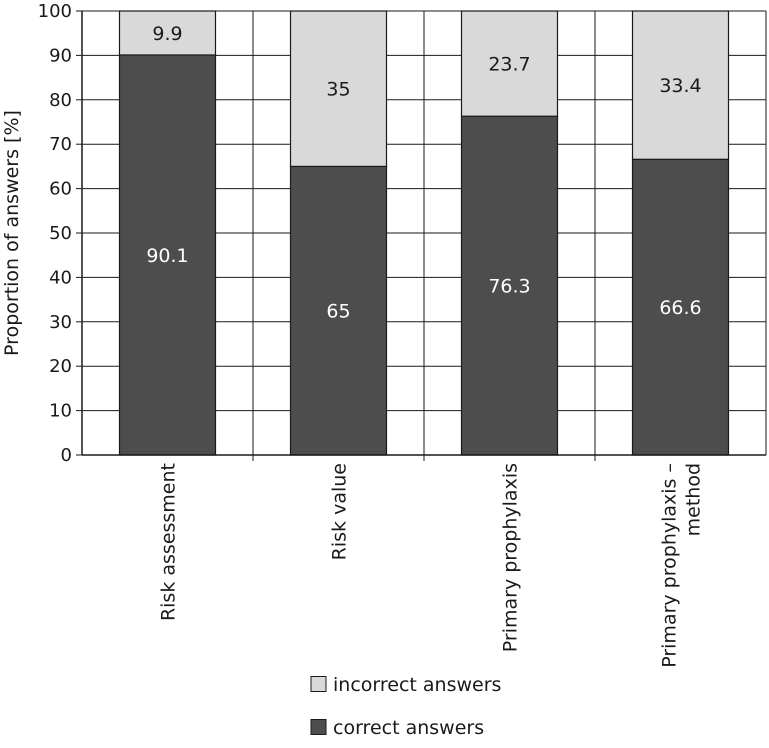 This screenshot has width=769, height=748. I want to click on category-label: Primary prophylaxis – method, so click(682, 565).